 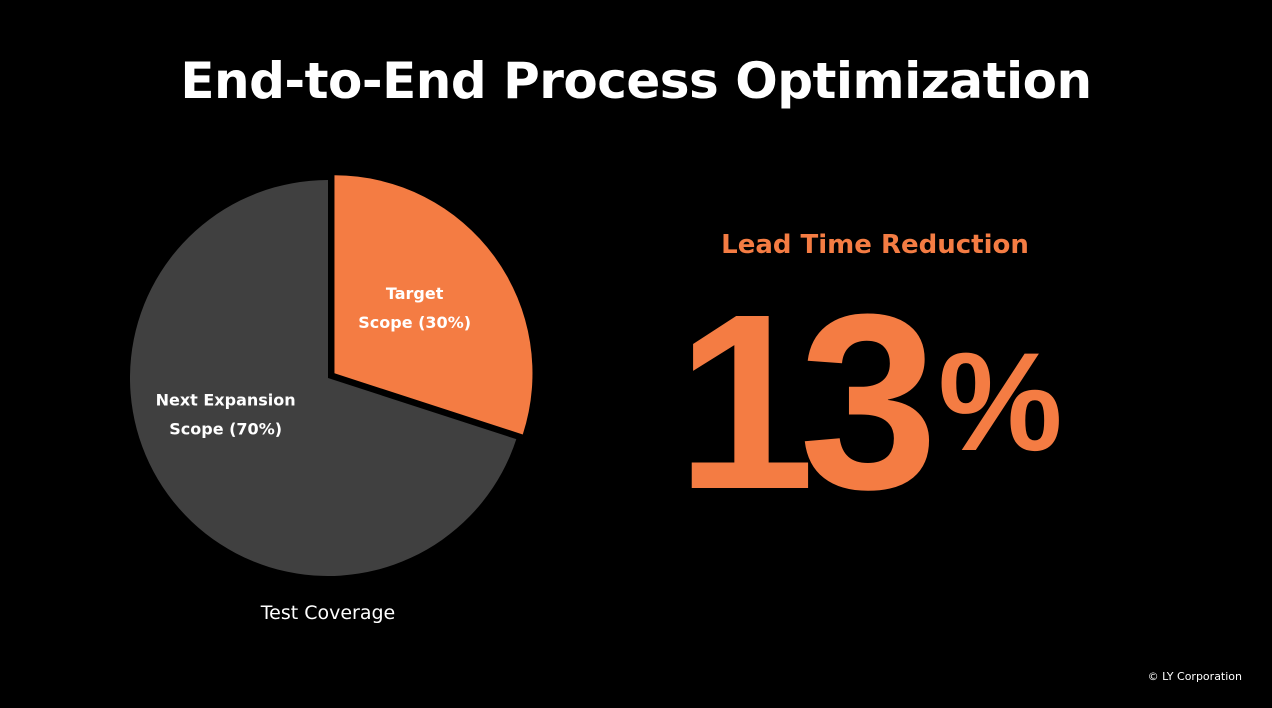 I want to click on chart-caption: Test Coverage, so click(x=328, y=613).